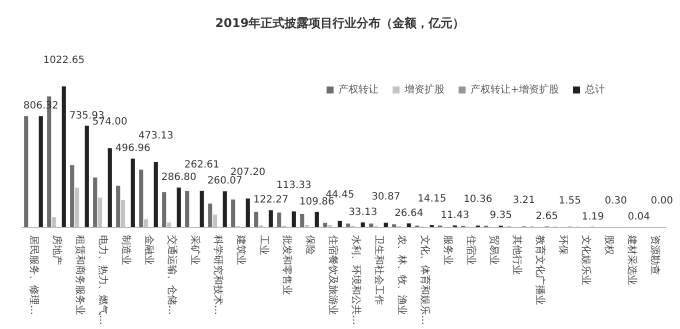 This screenshot has height=329, width=680. What do you see at coordinates (270, 200) in the screenshot?
I see `data-label: 122.27` at bounding box center [270, 200].